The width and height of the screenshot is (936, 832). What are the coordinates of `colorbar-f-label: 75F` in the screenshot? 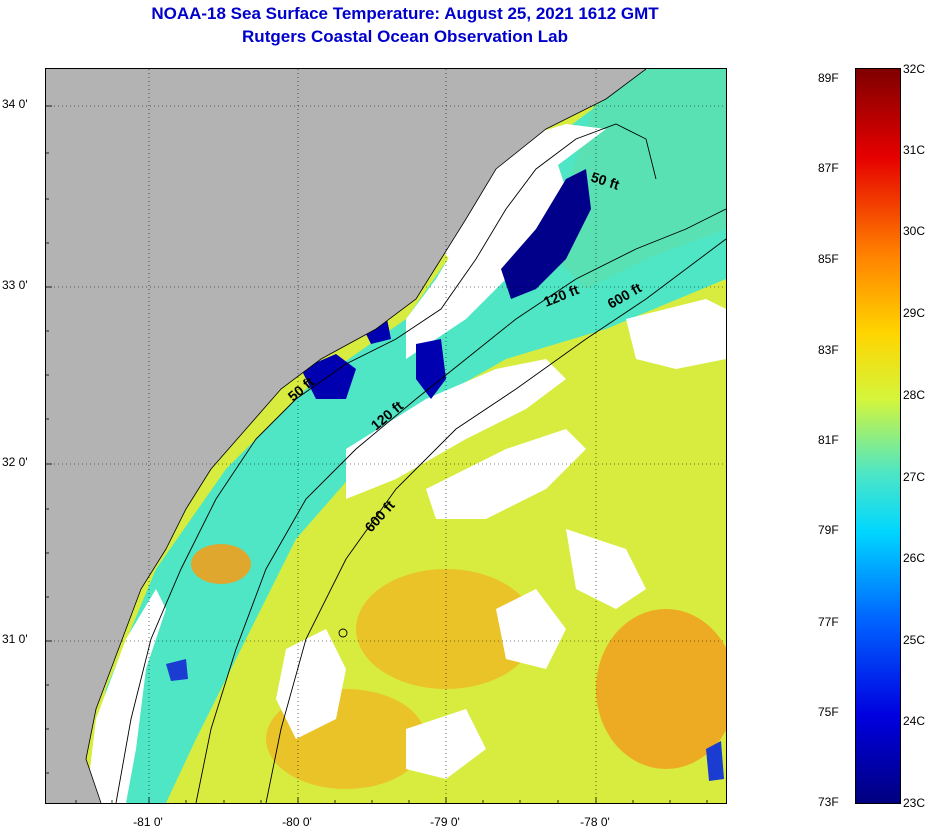 It's located at (828, 712).